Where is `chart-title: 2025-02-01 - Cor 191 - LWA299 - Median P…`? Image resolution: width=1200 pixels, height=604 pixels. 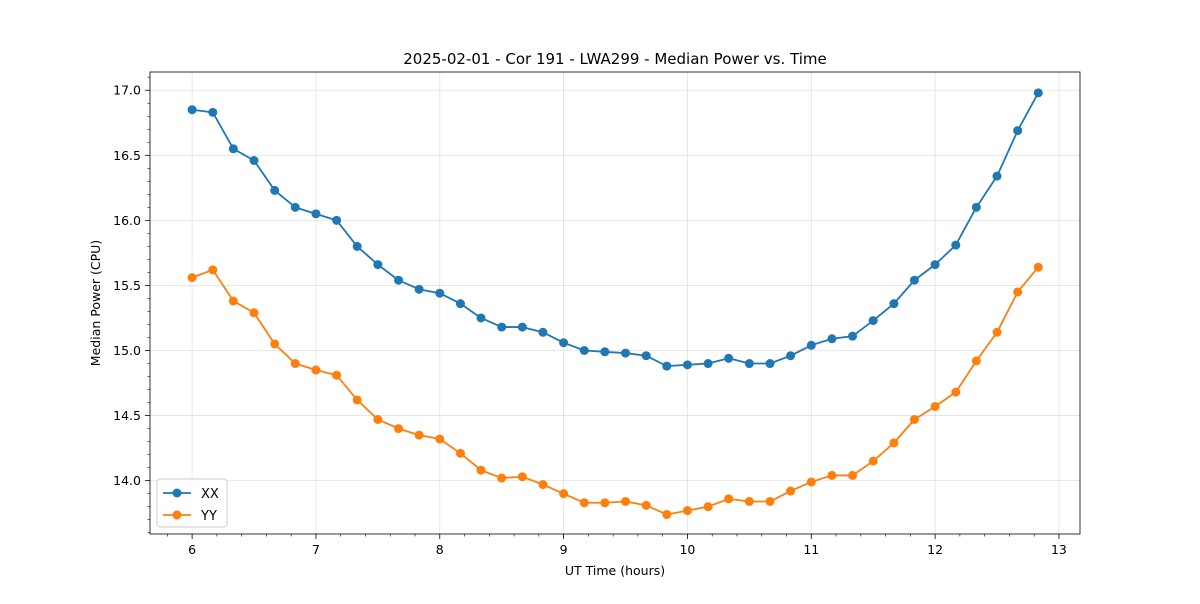 chart-title: 2025-02-01 - Cor 191 - LWA299 - Median P… is located at coordinates (615, 59).